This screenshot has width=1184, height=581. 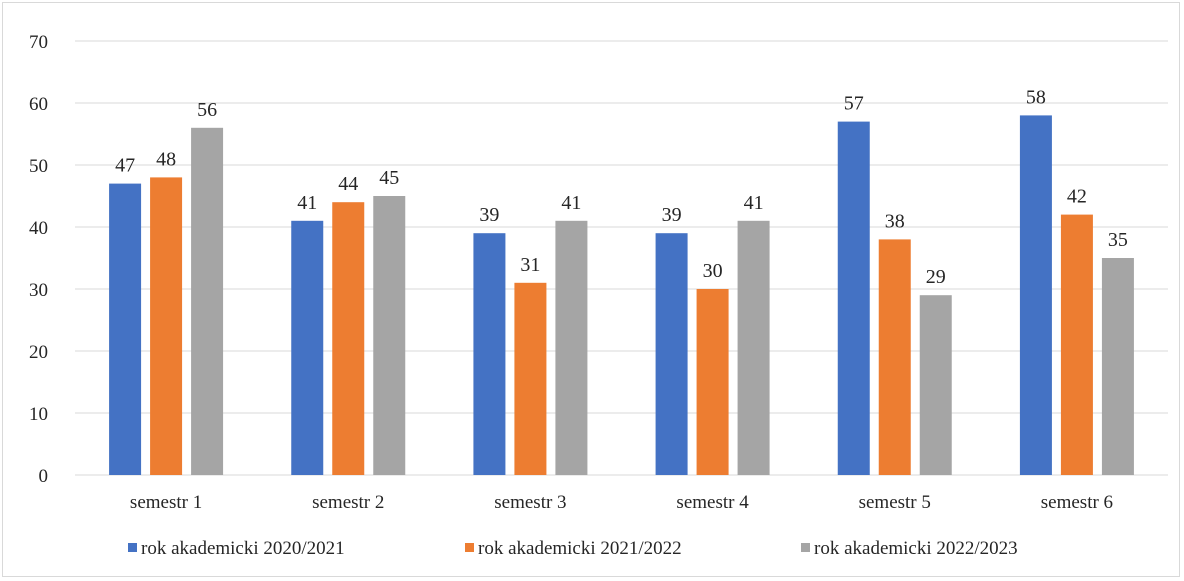 I want to click on x-tick-label: semestr 1, so click(x=166, y=502).